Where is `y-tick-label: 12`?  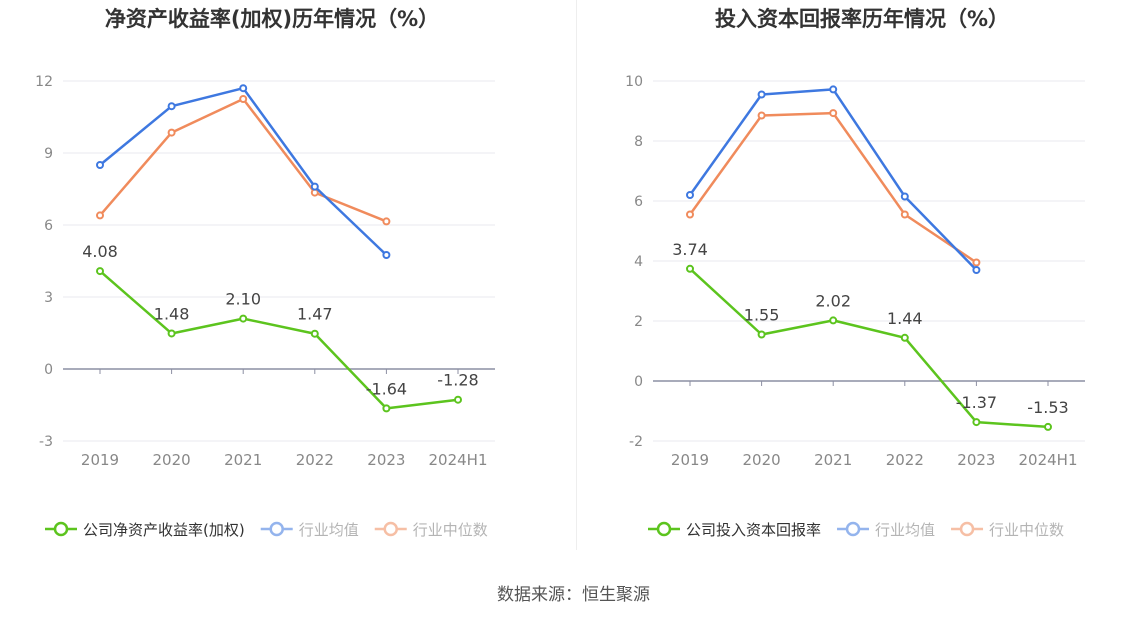 y-tick-label: 12 is located at coordinates (44, 82).